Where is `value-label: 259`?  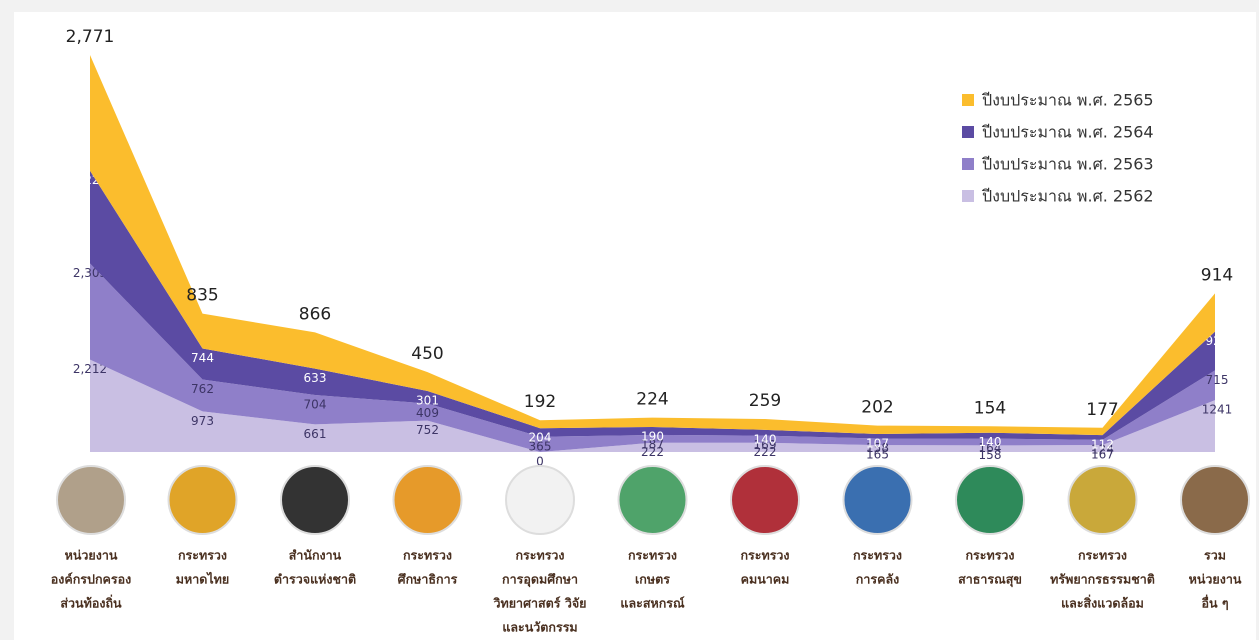 value-label: 259 is located at coordinates (765, 401).